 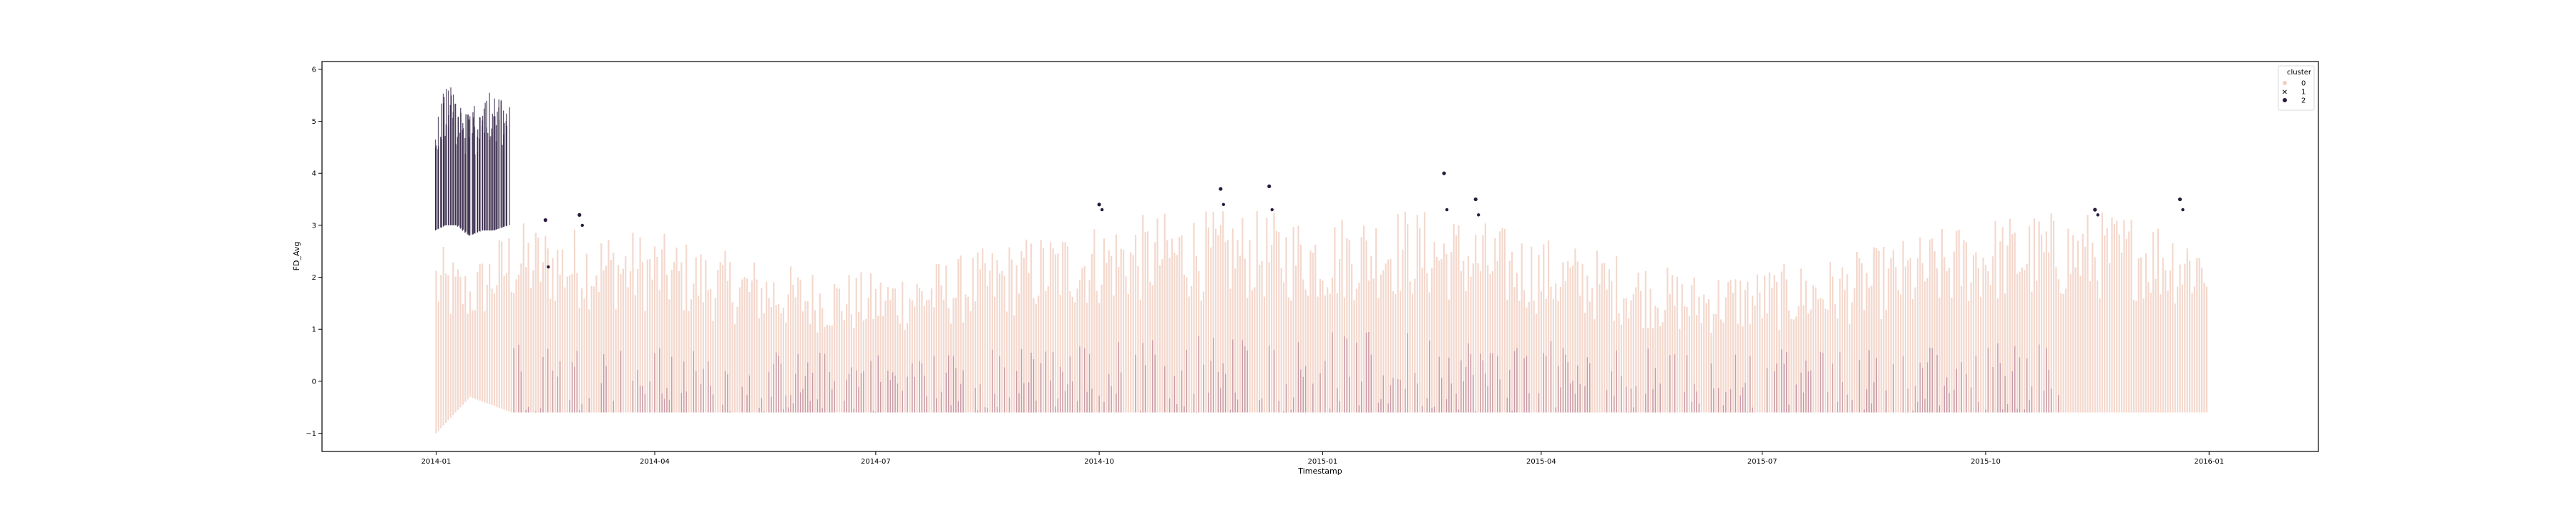 What do you see at coordinates (2303, 101) in the screenshot?
I see `legend-label: 2` at bounding box center [2303, 101].